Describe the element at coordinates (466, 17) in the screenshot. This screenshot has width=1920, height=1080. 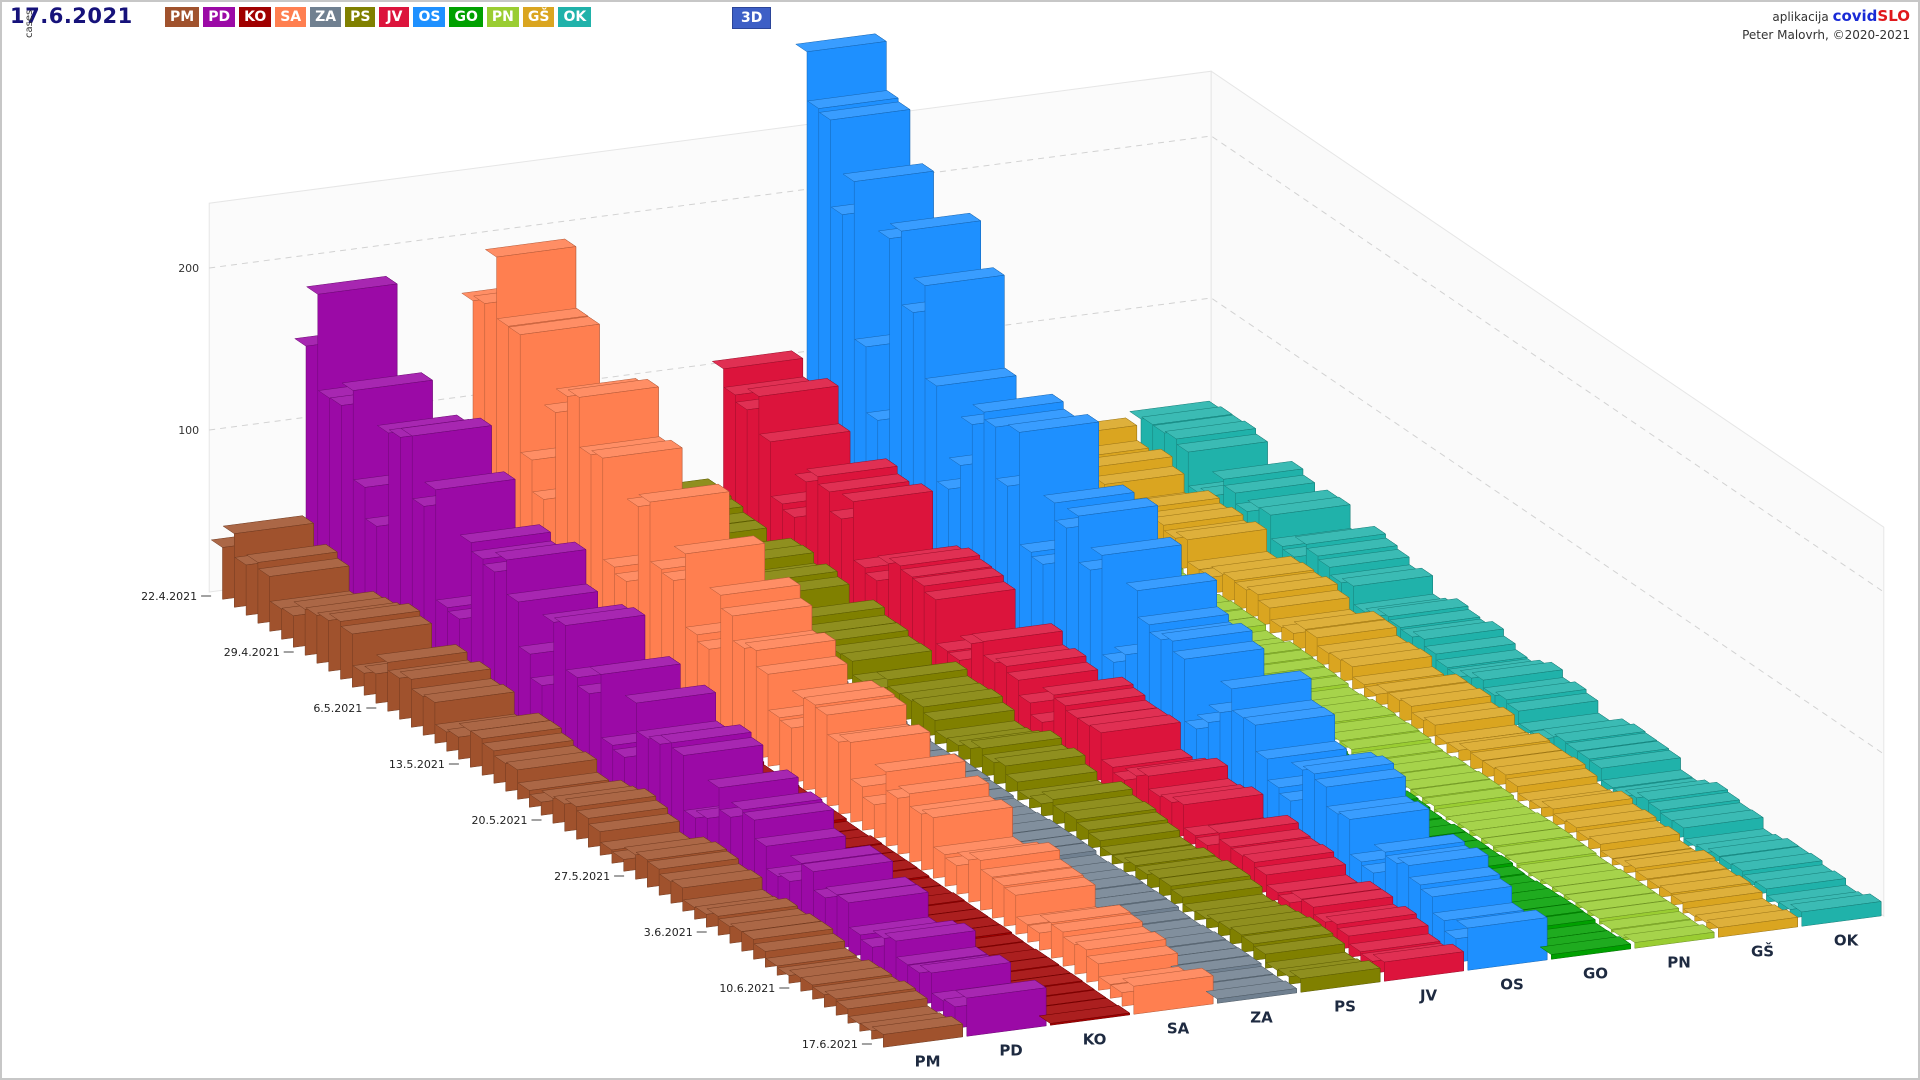
I see `legend-item-go: GO` at that location.